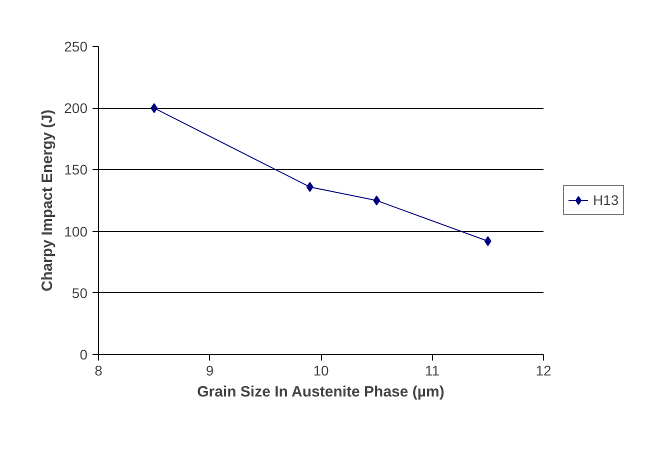 Image resolution: width=652 pixels, height=456 pixels. Describe the element at coordinates (76, 170) in the screenshot. I see `y-tick-label: 150` at that location.